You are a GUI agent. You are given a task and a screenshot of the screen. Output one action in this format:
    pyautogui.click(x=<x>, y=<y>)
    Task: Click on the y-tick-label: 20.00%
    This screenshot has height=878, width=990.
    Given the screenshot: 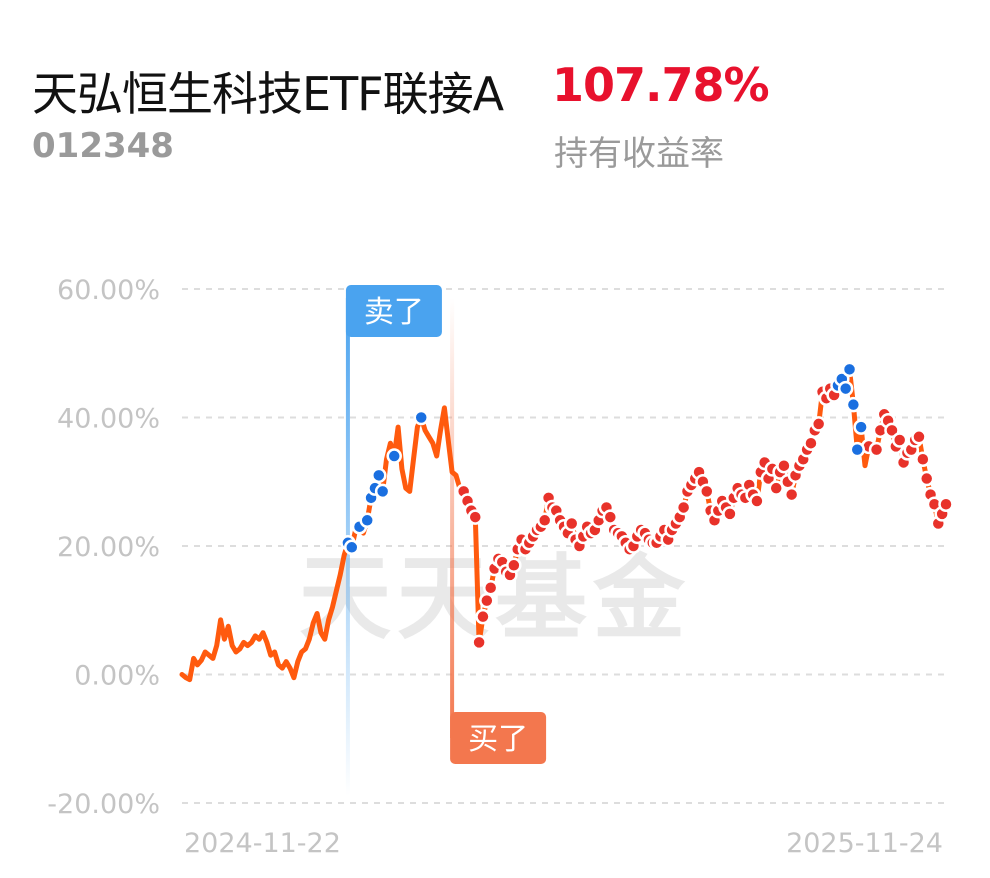 What is the action you would take?
    pyautogui.click(x=108, y=547)
    